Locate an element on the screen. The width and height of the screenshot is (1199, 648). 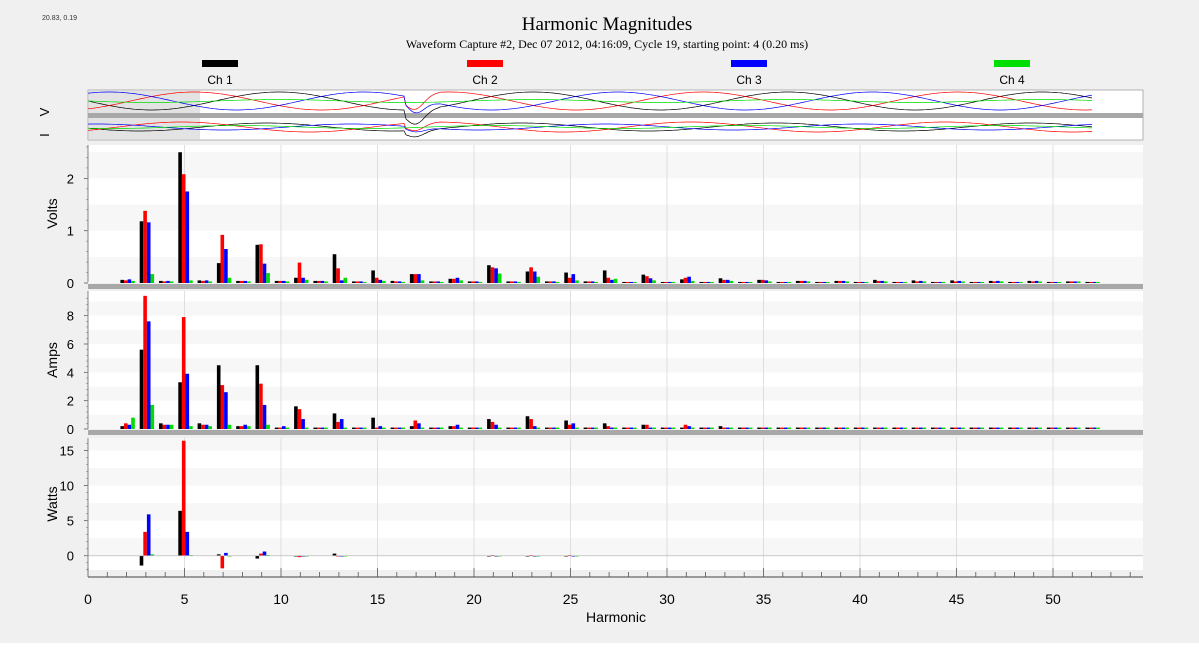
bar-h46-ch2 is located at coordinates (975, 428).